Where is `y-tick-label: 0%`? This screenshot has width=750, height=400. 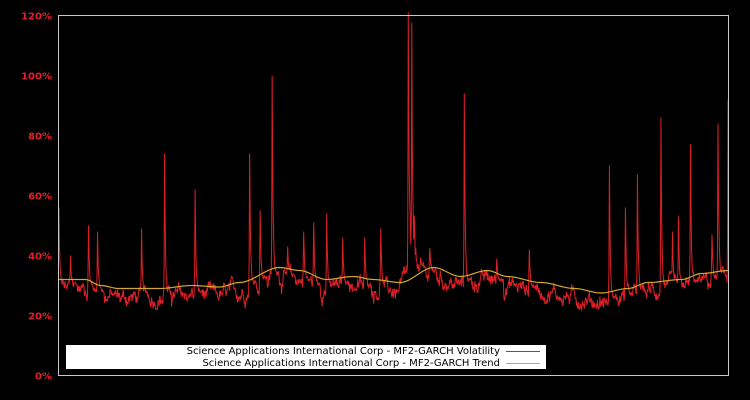 y-tick-label: 0% is located at coordinates (43, 377).